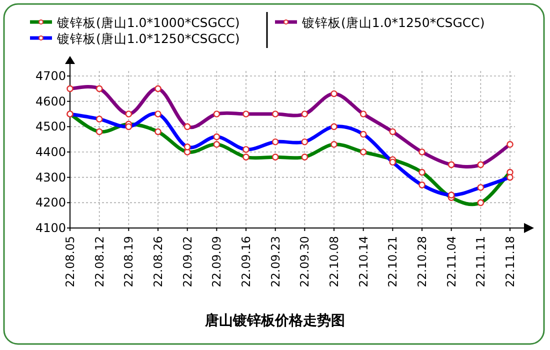  Describe the element at coordinates (50, 127) in the screenshot. I see `y-tick-label: 4500` at that location.